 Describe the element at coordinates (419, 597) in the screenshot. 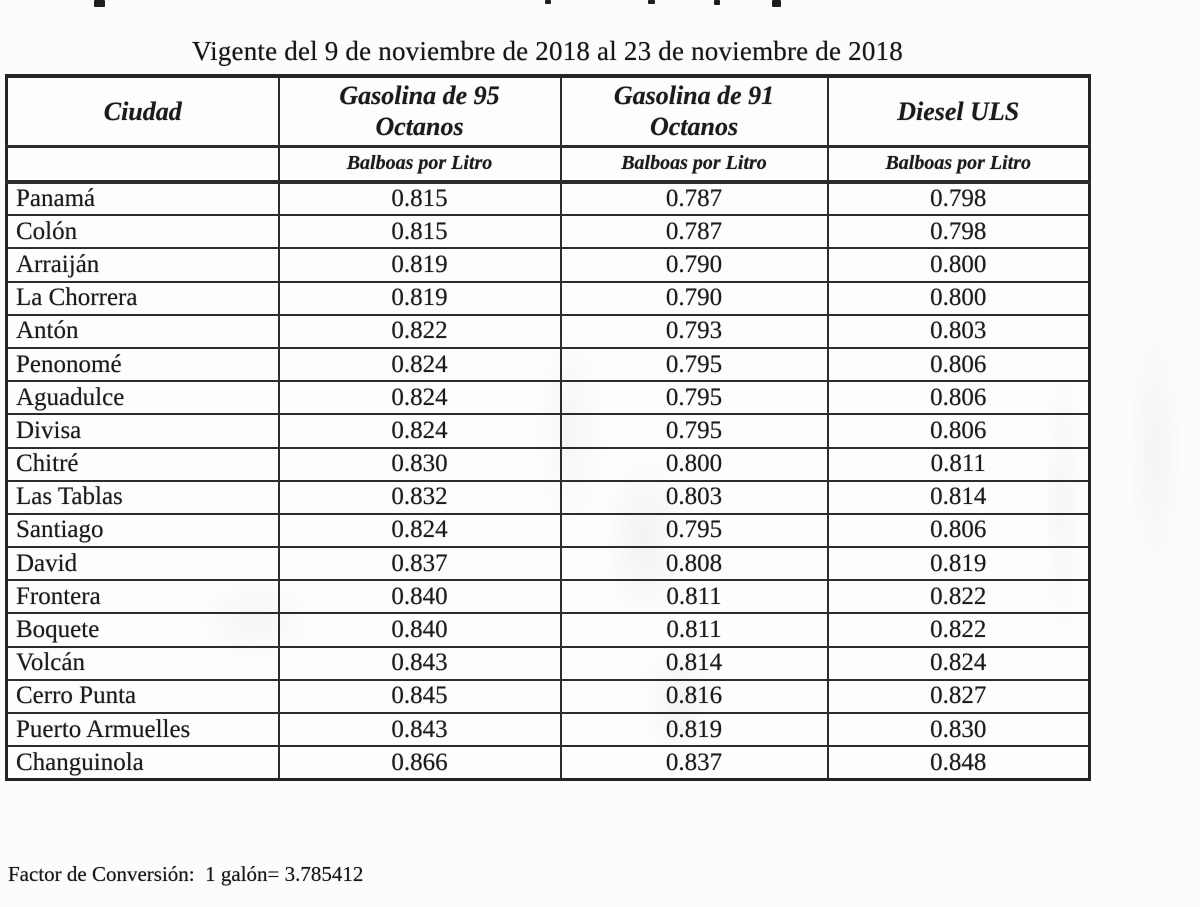

I see `price-gasolina95-cell: 0.840` at that location.